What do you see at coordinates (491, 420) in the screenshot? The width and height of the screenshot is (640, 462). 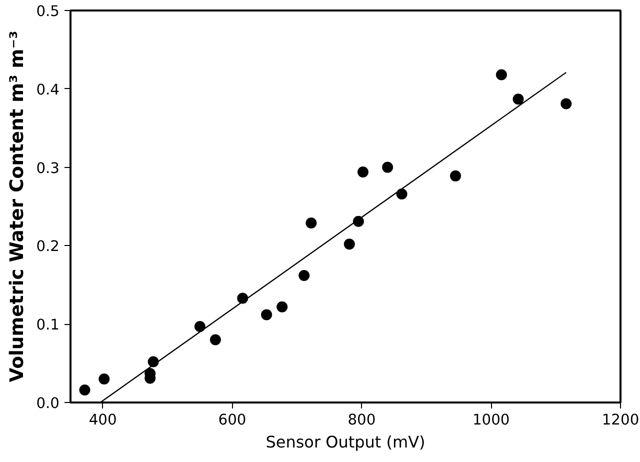 I see `x-tick-label: 1000` at bounding box center [491, 420].